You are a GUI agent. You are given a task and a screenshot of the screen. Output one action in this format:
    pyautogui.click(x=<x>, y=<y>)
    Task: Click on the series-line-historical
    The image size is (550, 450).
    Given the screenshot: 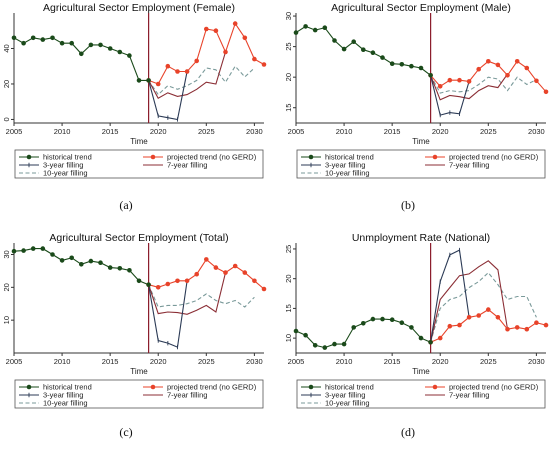 What is the action you would take?
    pyautogui.click(x=81, y=267)
    